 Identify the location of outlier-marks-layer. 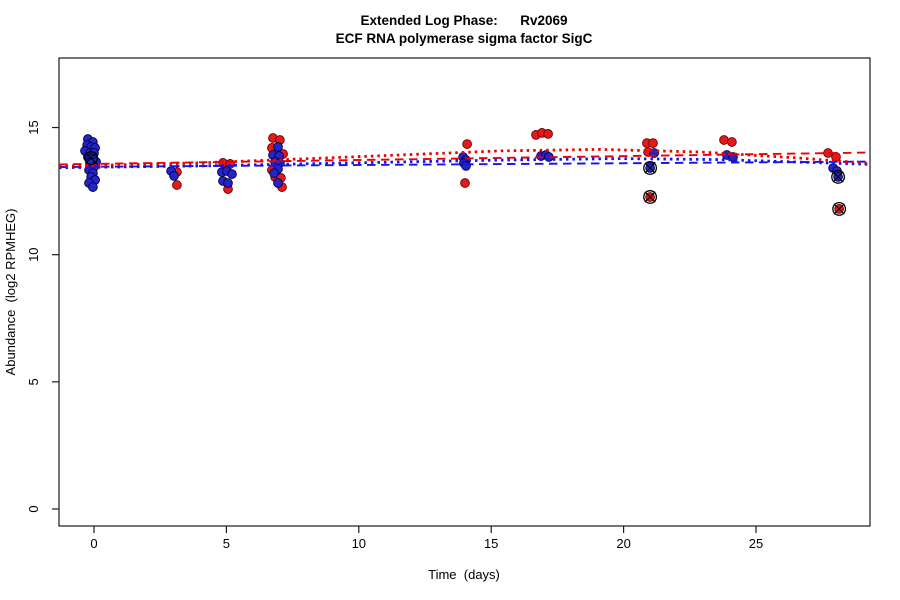
(465, 183).